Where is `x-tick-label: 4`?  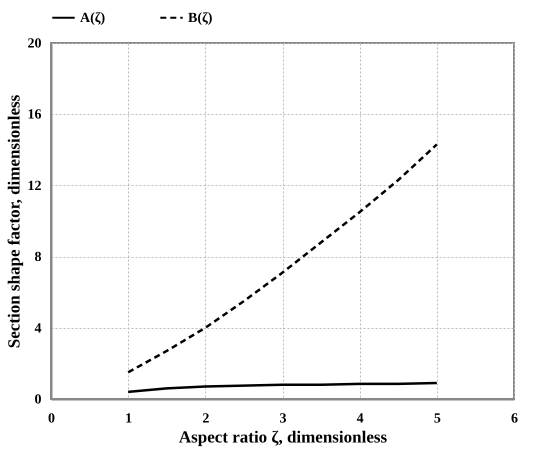
x-tick-label: 4 is located at coordinates (360, 419).